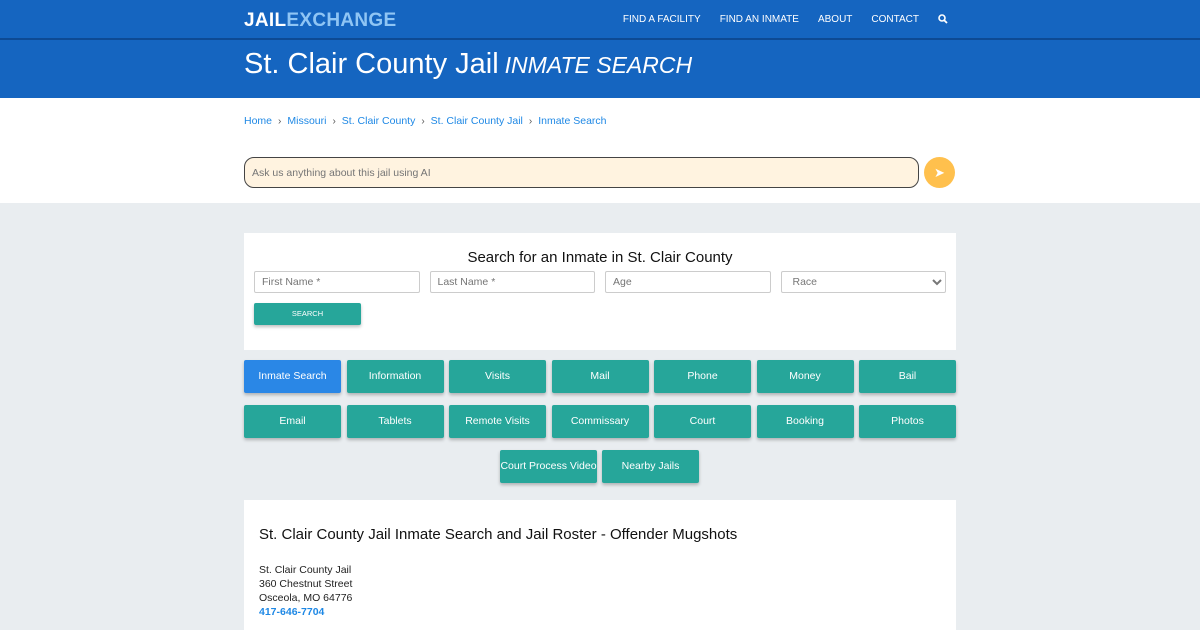  Describe the element at coordinates (661, 19) in the screenshot. I see `nav-find-facility: FIND A FACILITY` at that location.